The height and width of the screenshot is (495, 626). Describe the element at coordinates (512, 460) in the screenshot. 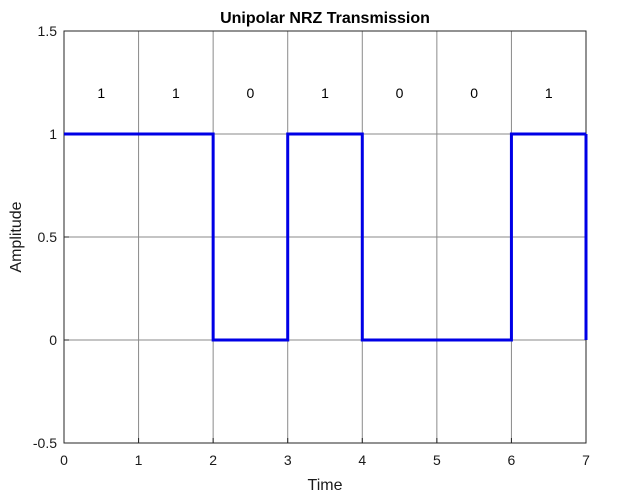

I see `x-tick-label: 6` at that location.